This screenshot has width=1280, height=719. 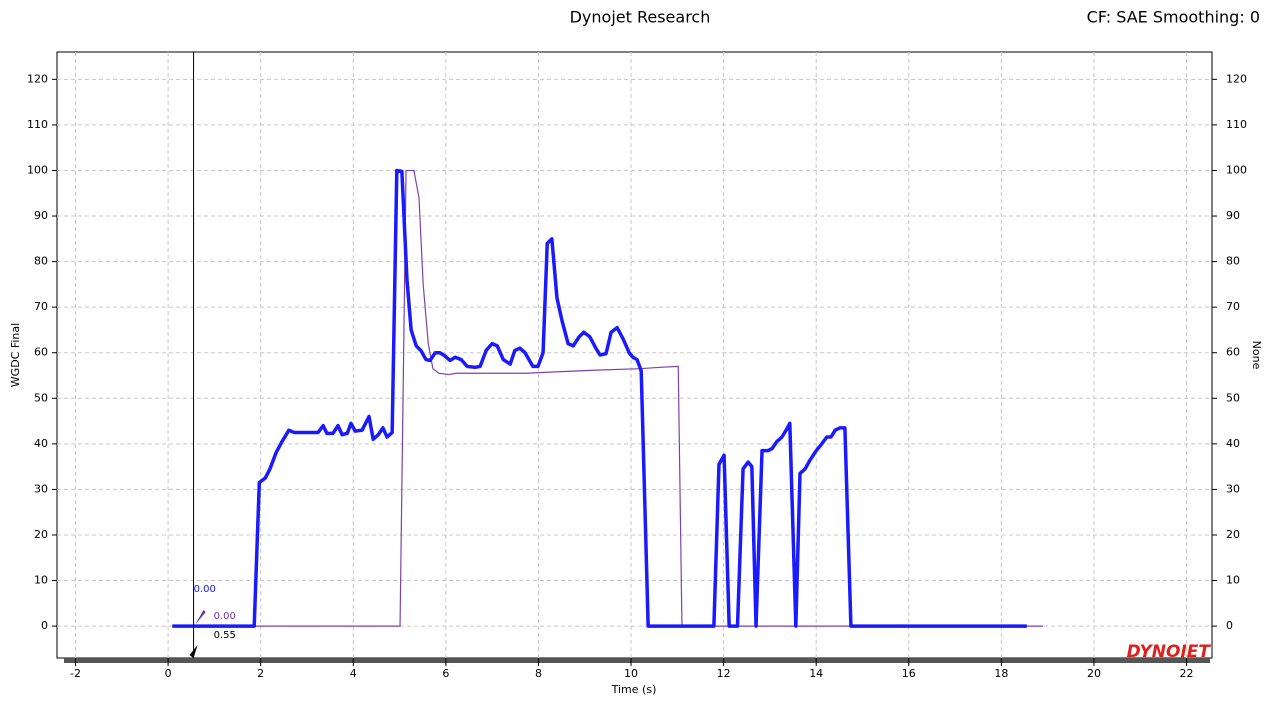 I want to click on y-axis-label: WGDC Final, so click(x=15, y=355).